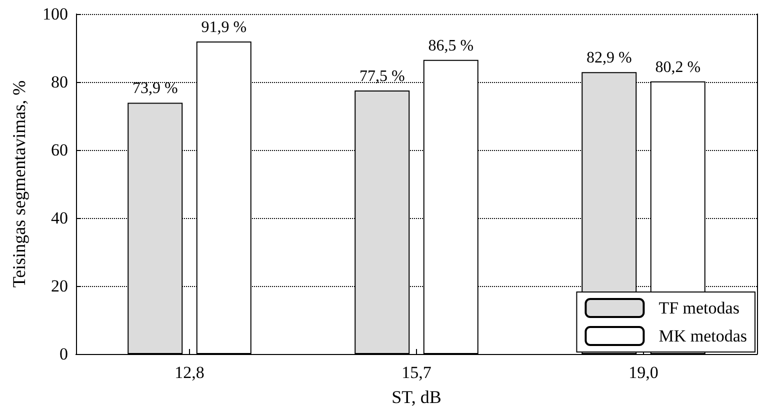 The width and height of the screenshot is (767, 412). I want to click on data-label: 80,2 %, so click(678, 67).